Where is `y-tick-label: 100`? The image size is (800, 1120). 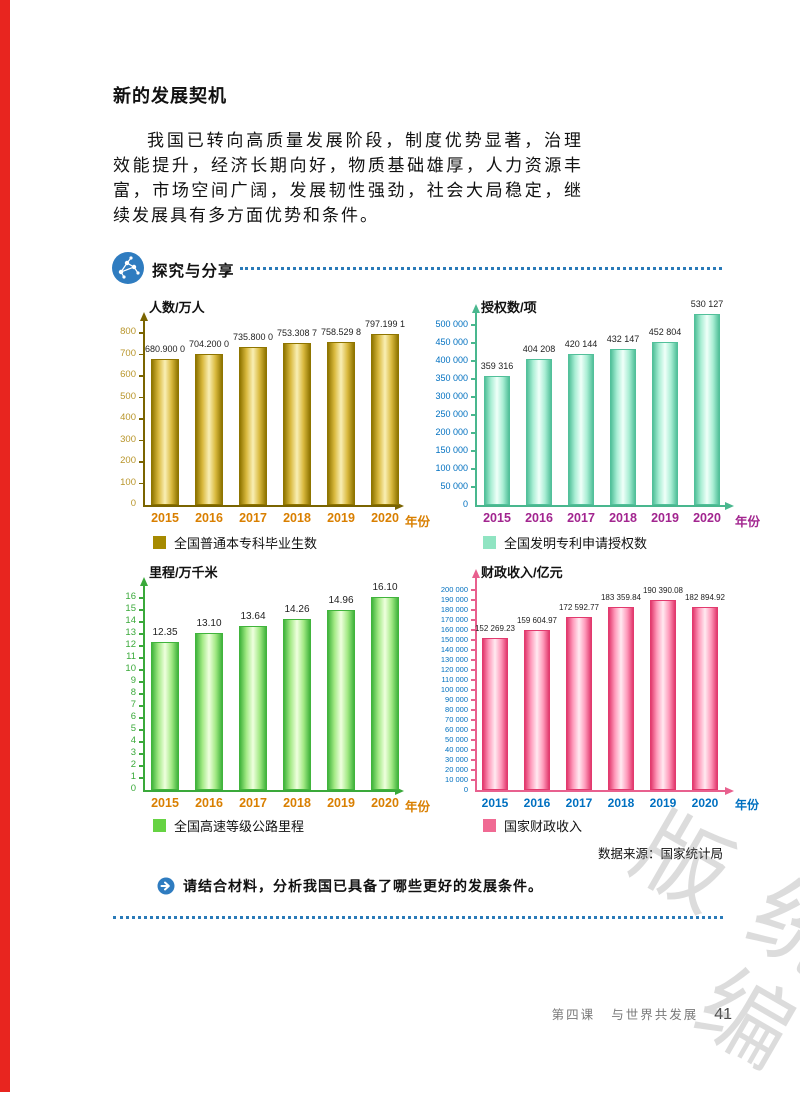
y-tick-label: 100 is located at coordinates (128, 482).